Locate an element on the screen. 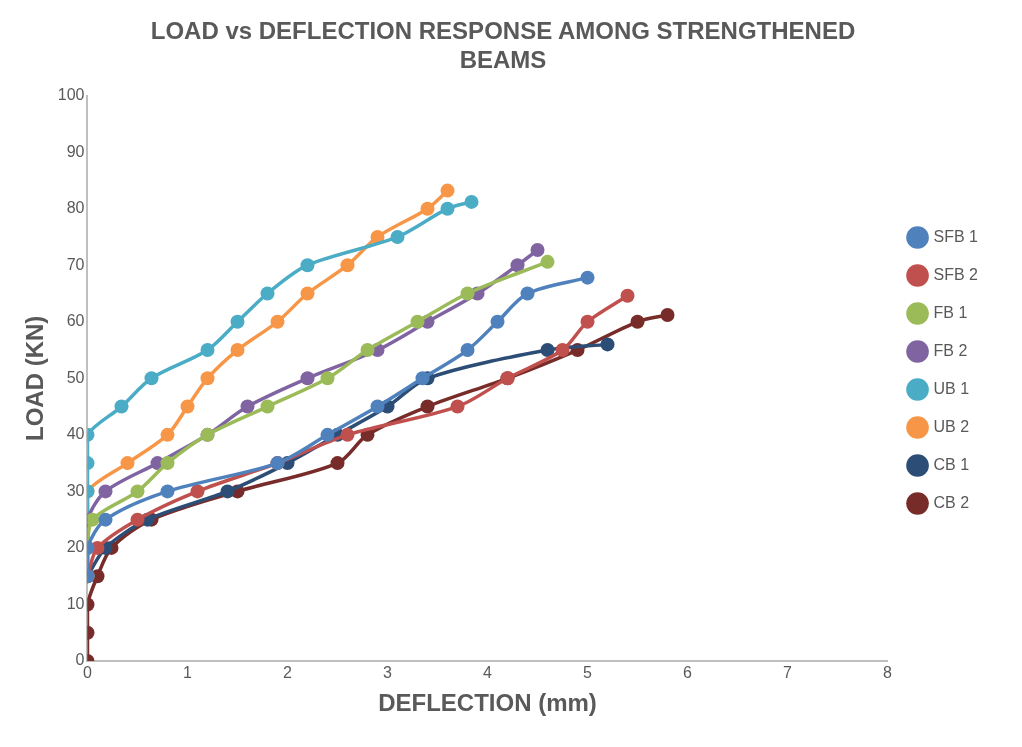 This screenshot has width=1022, height=747. legend-label: FB 2 is located at coordinates (950, 350).